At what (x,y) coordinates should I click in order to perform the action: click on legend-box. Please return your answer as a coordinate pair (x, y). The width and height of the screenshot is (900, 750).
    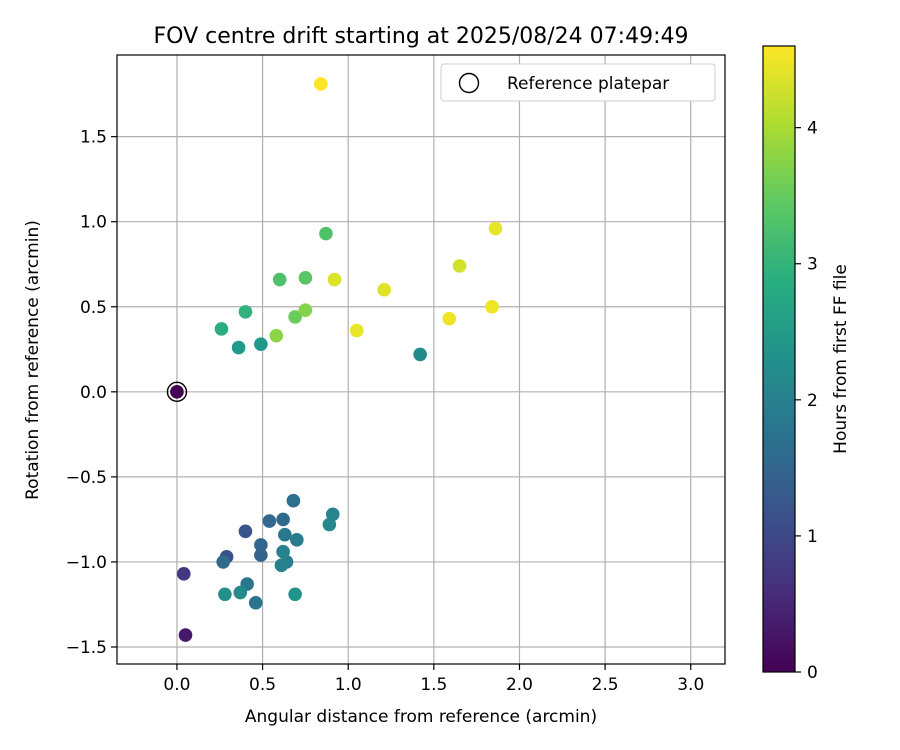
    Looking at the image, I should click on (578, 82).